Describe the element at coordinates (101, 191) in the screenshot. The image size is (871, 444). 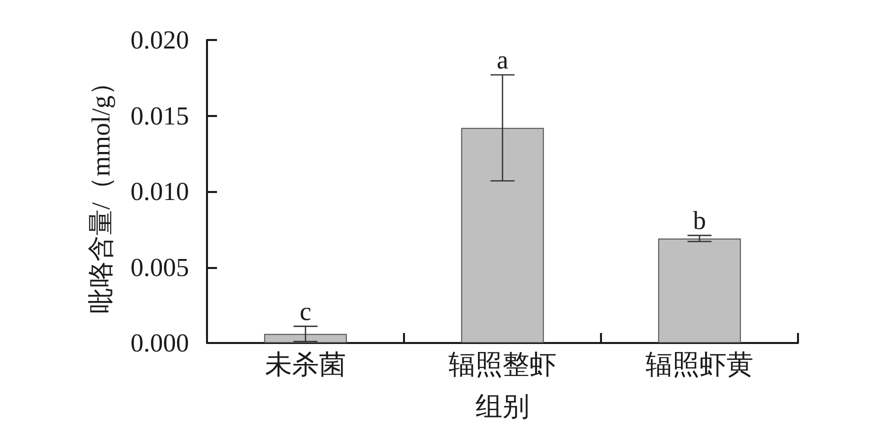
I see `y-axis-title: 吡咯含量/（mmol/g）` at that location.